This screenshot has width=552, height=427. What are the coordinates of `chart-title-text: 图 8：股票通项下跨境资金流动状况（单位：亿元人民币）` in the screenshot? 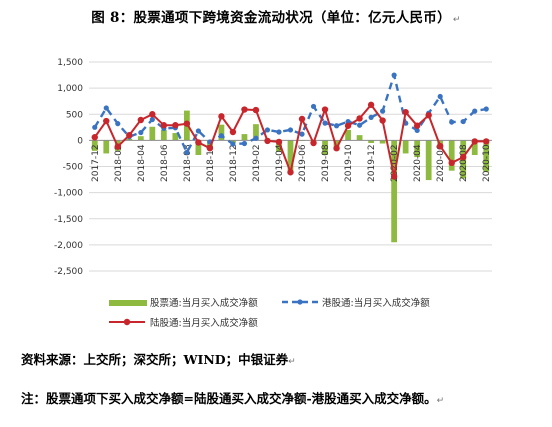 It's located at (271, 18).